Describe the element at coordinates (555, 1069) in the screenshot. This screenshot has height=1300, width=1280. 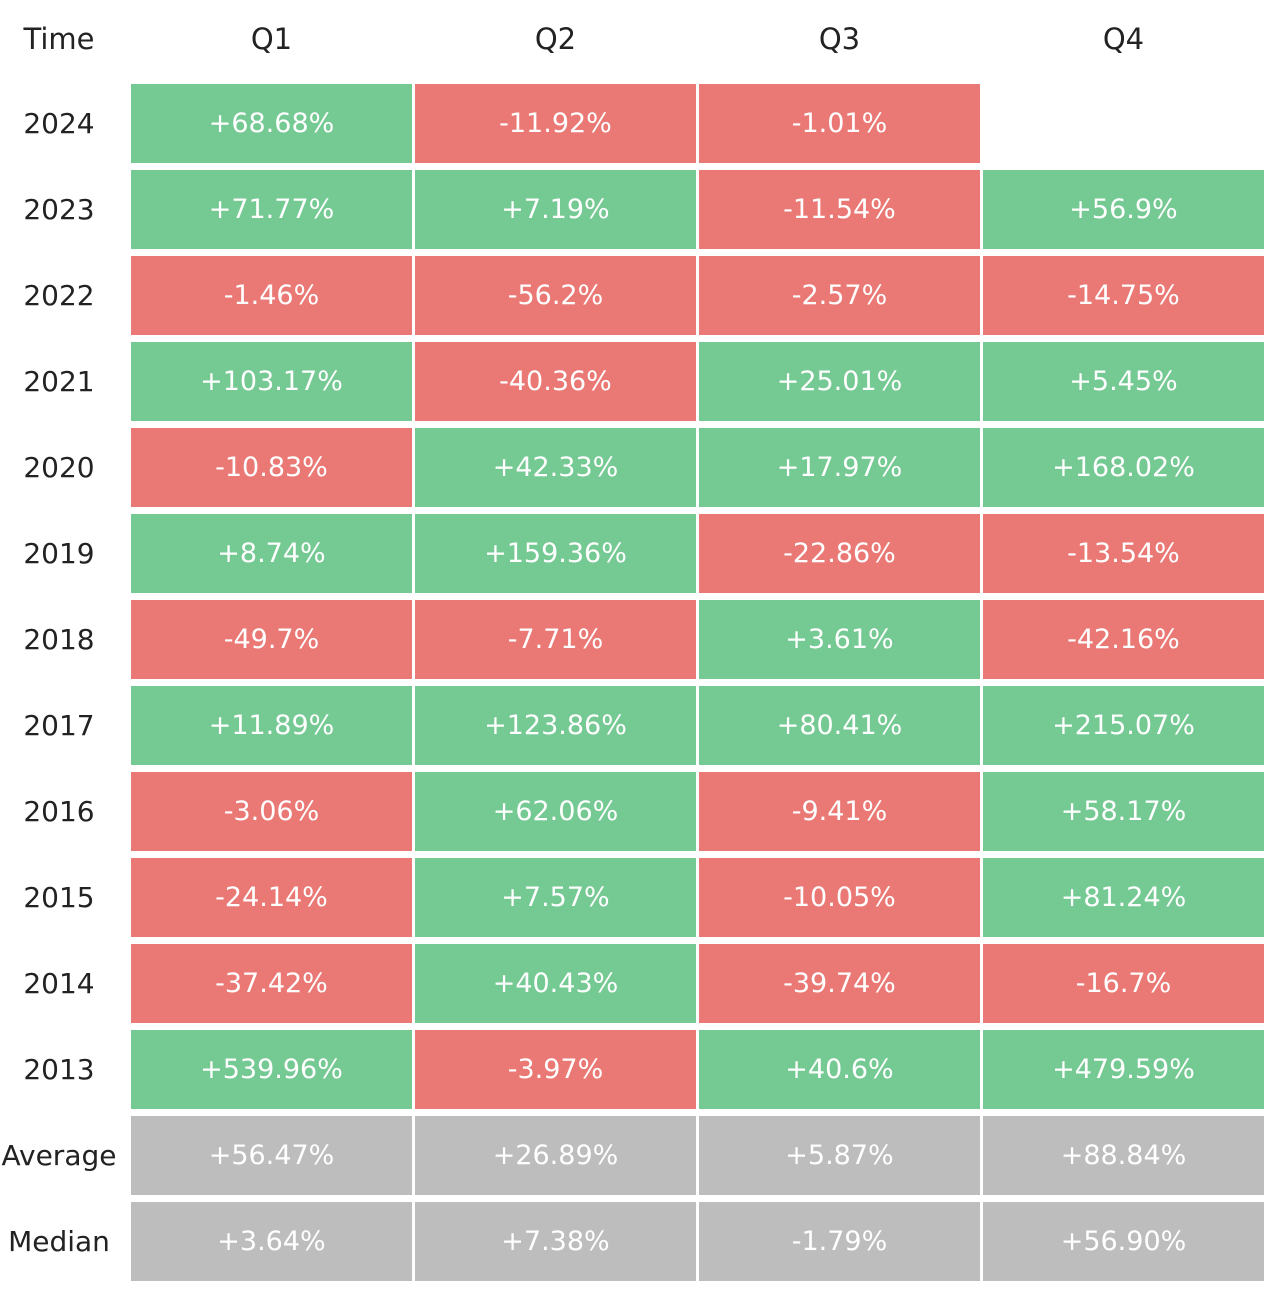
I see `cell-2013-q2: -3.97%` at that location.